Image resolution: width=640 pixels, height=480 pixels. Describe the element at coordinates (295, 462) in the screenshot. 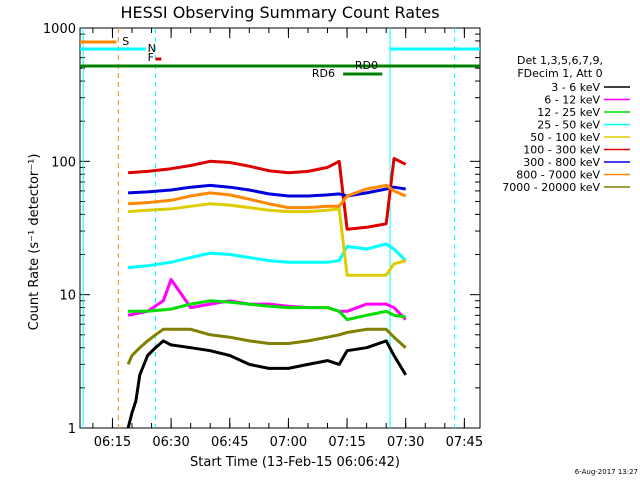

I see `x-axis-label: Start Time (13-Feb-15 06:06:42)` at that location.